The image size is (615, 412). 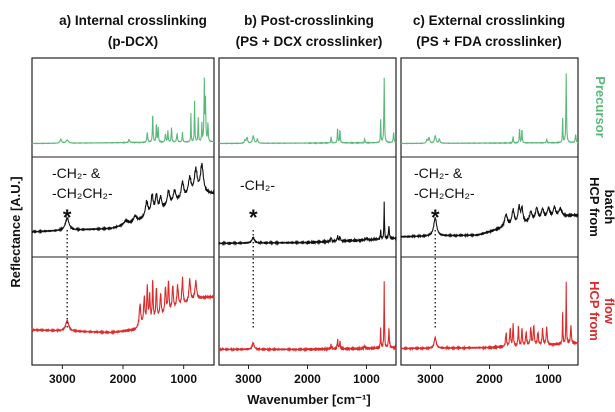 What do you see at coordinates (248, 379) in the screenshot?
I see `panel-b-tick-label-3000: 3000` at bounding box center [248, 379].